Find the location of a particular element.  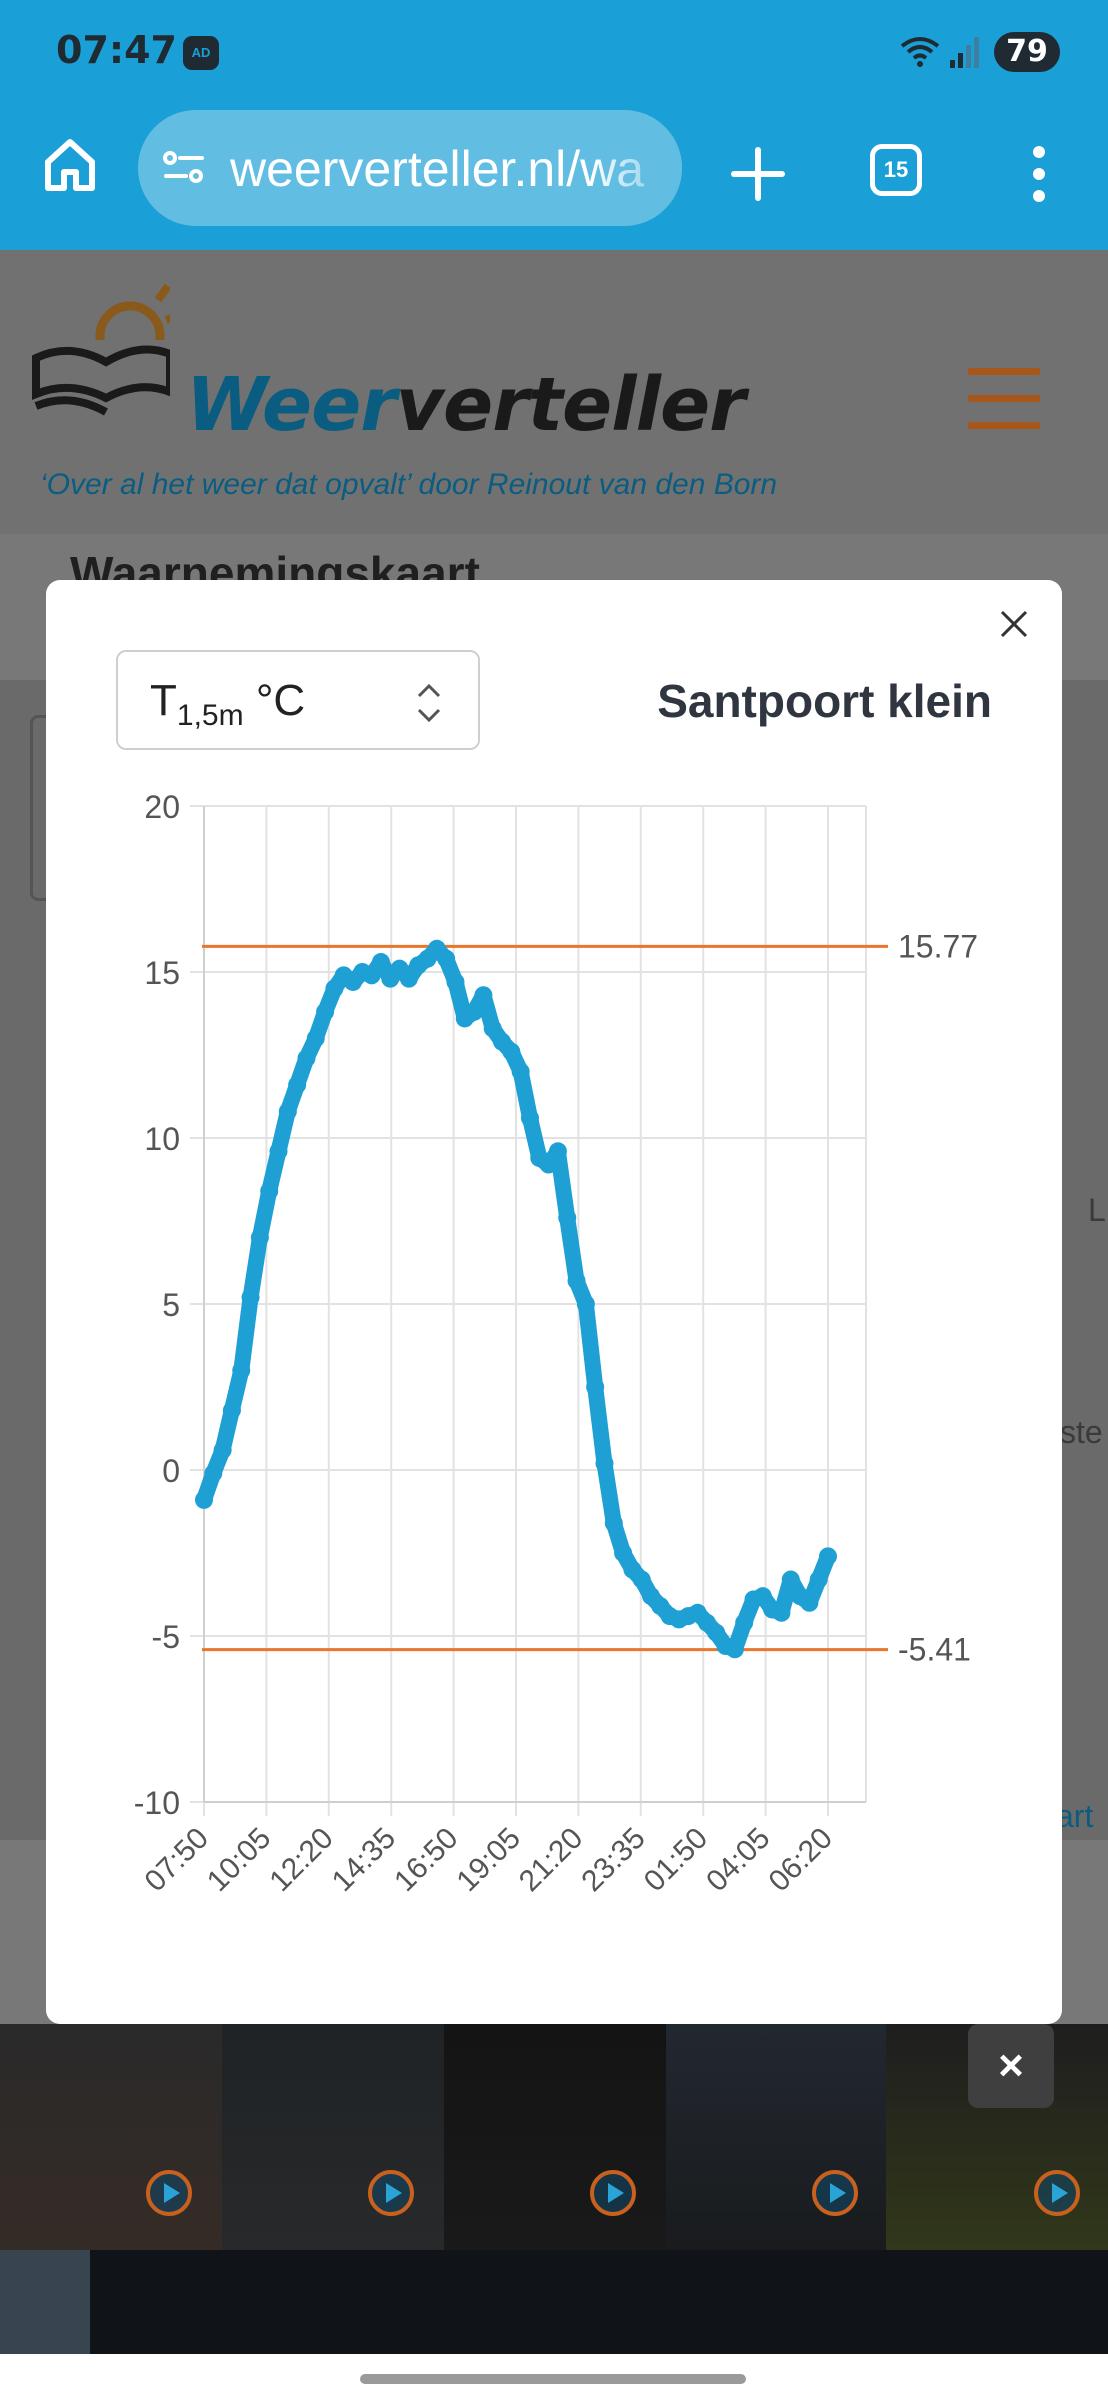

map-label-fragment: L is located at coordinates (1097, 1210).